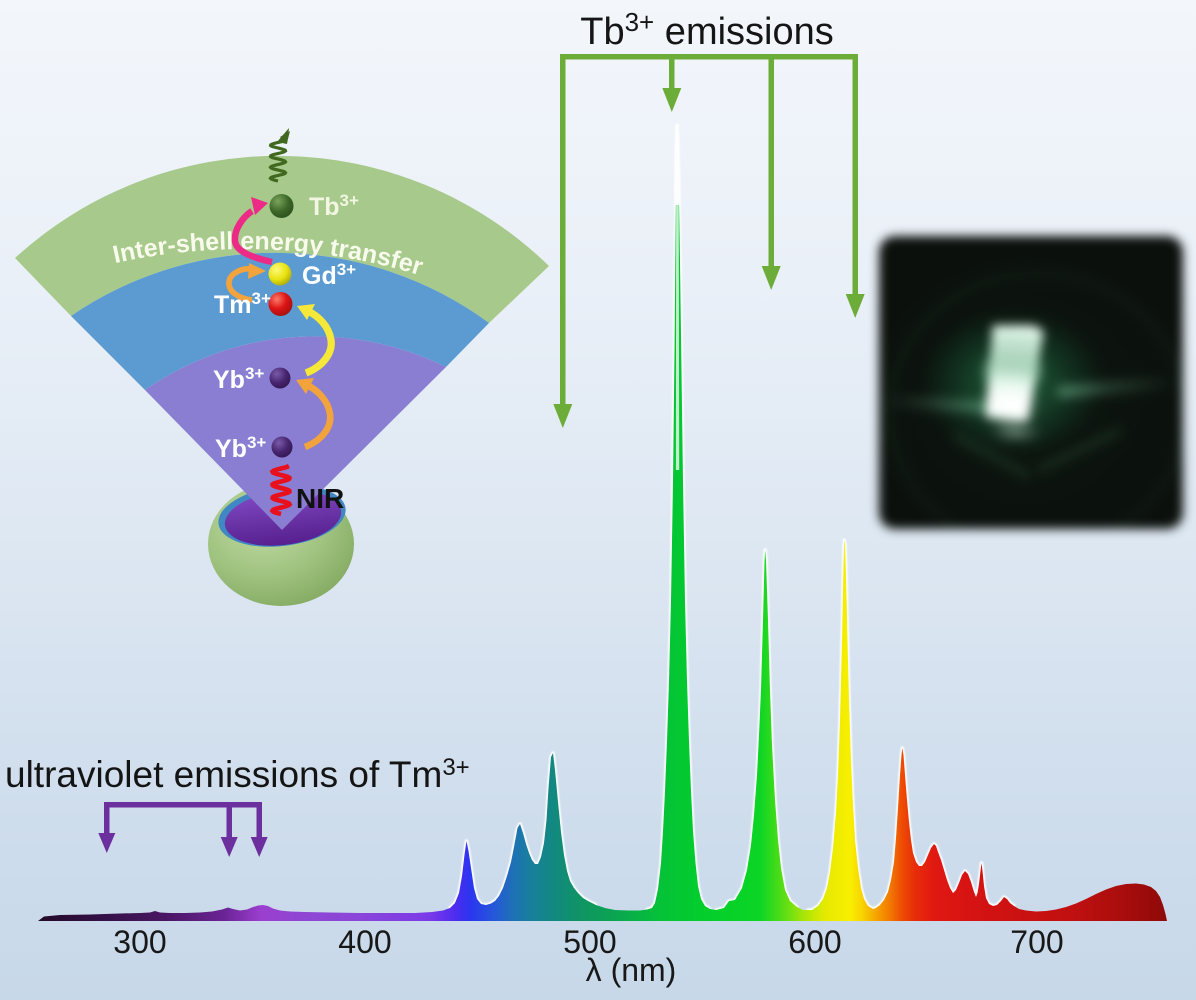 The image size is (1196, 1000). I want to click on svg-text: 400, so click(364, 942).